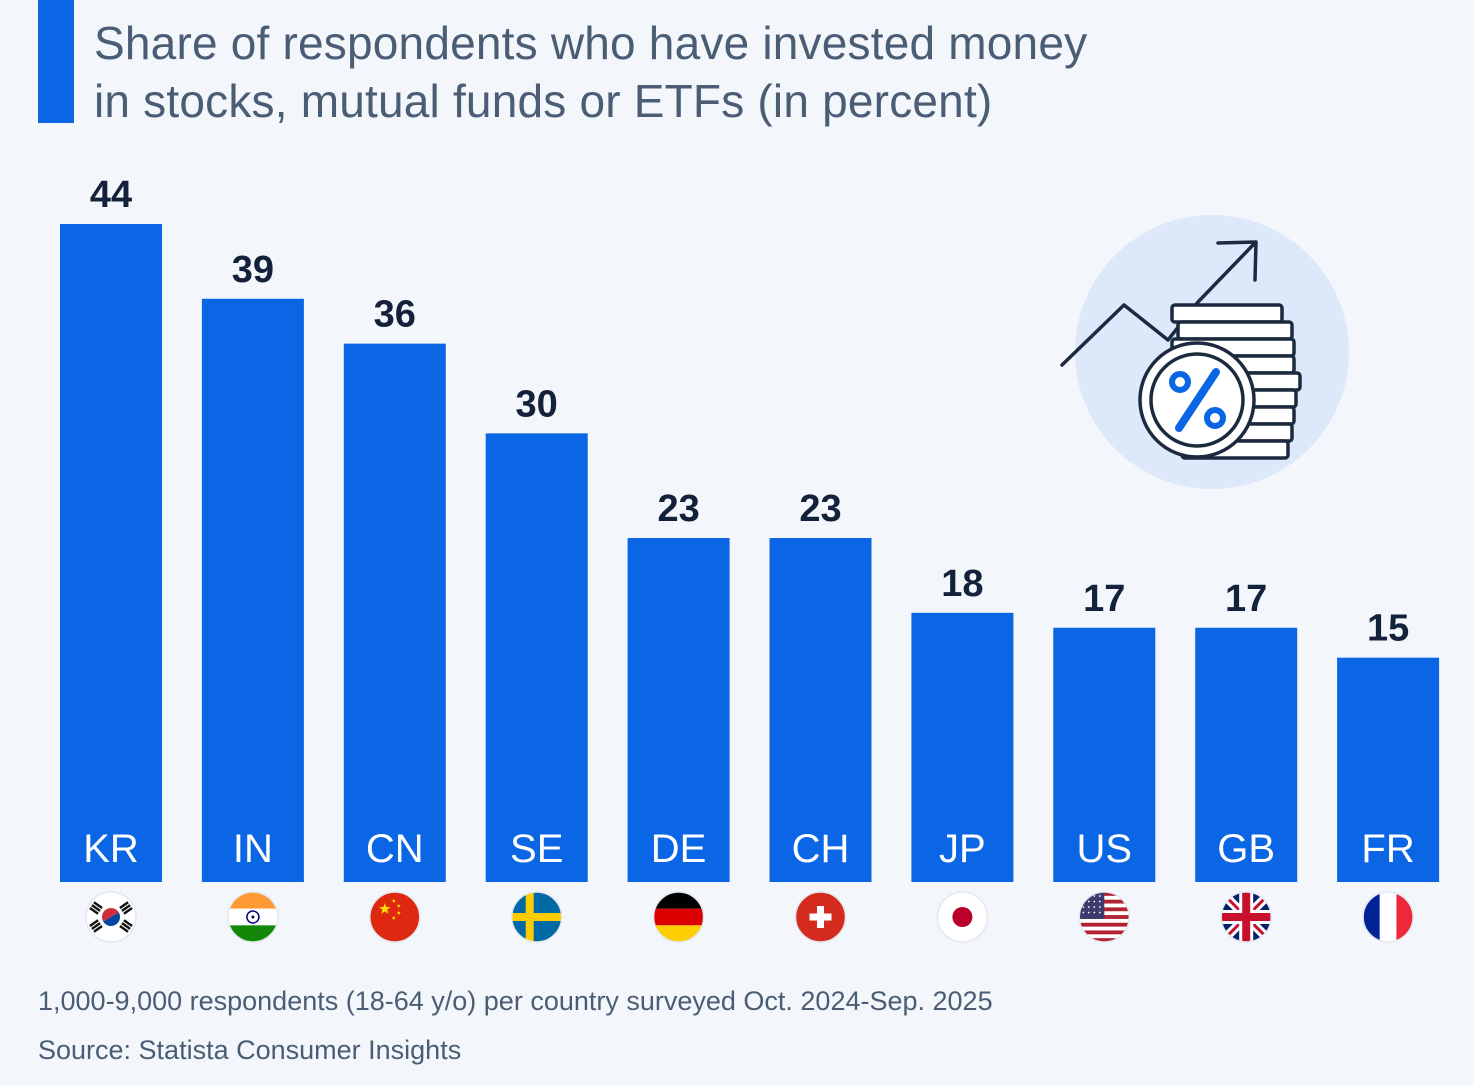 The width and height of the screenshot is (1474, 1086). Describe the element at coordinates (111, 195) in the screenshot. I see `value-label-kr: 44` at that location.